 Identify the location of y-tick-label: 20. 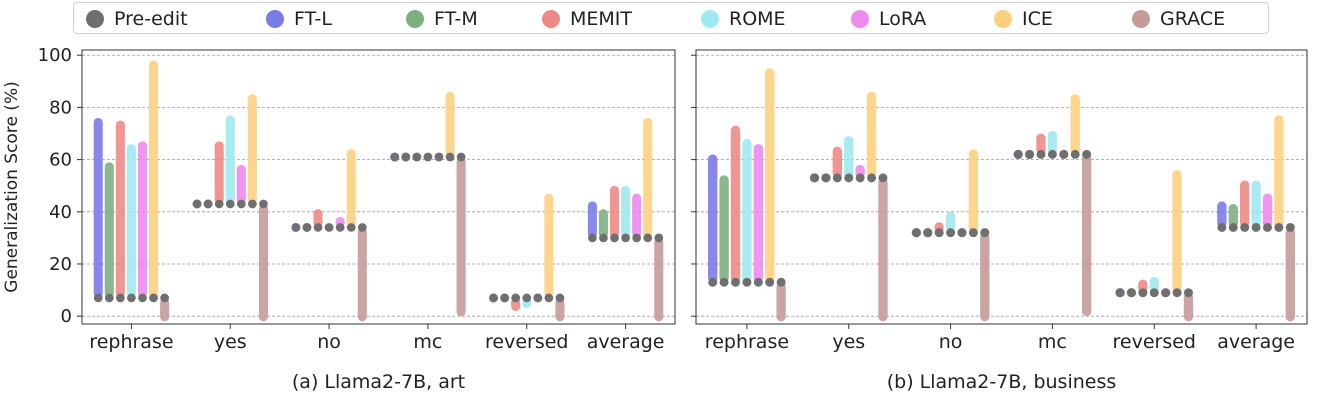
(60, 264).